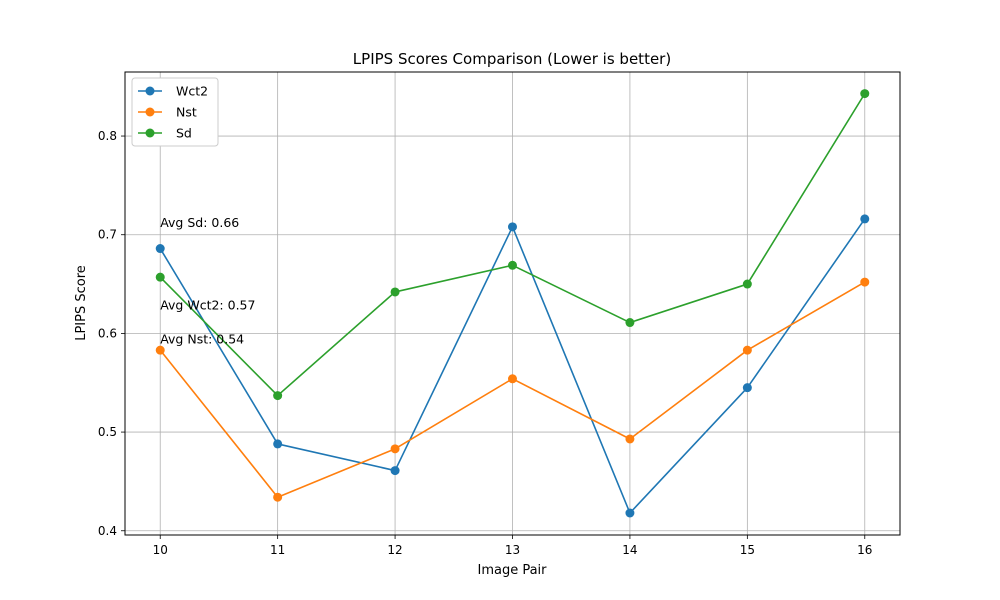 Image resolution: width=1000 pixels, height=600 pixels. Describe the element at coordinates (207, 280) in the screenshot. I see `annotations: Avg Sd: 0.66 Avg Wct2: 0.57 Avg Nst: 0.54` at that location.